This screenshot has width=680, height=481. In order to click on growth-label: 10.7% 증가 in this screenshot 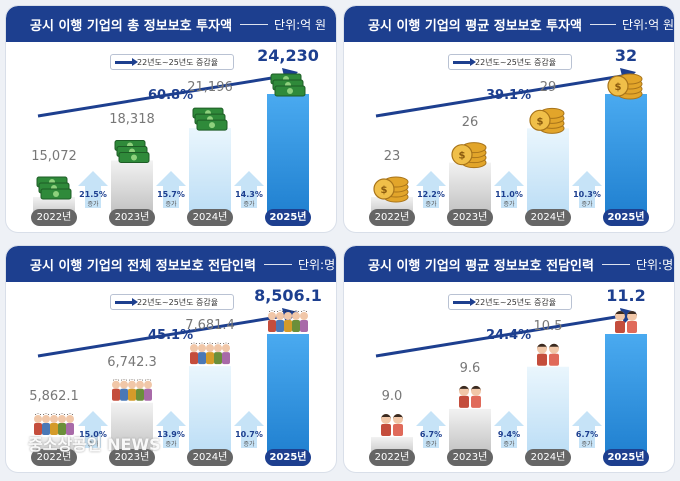, I will do `click(249, 440)`.